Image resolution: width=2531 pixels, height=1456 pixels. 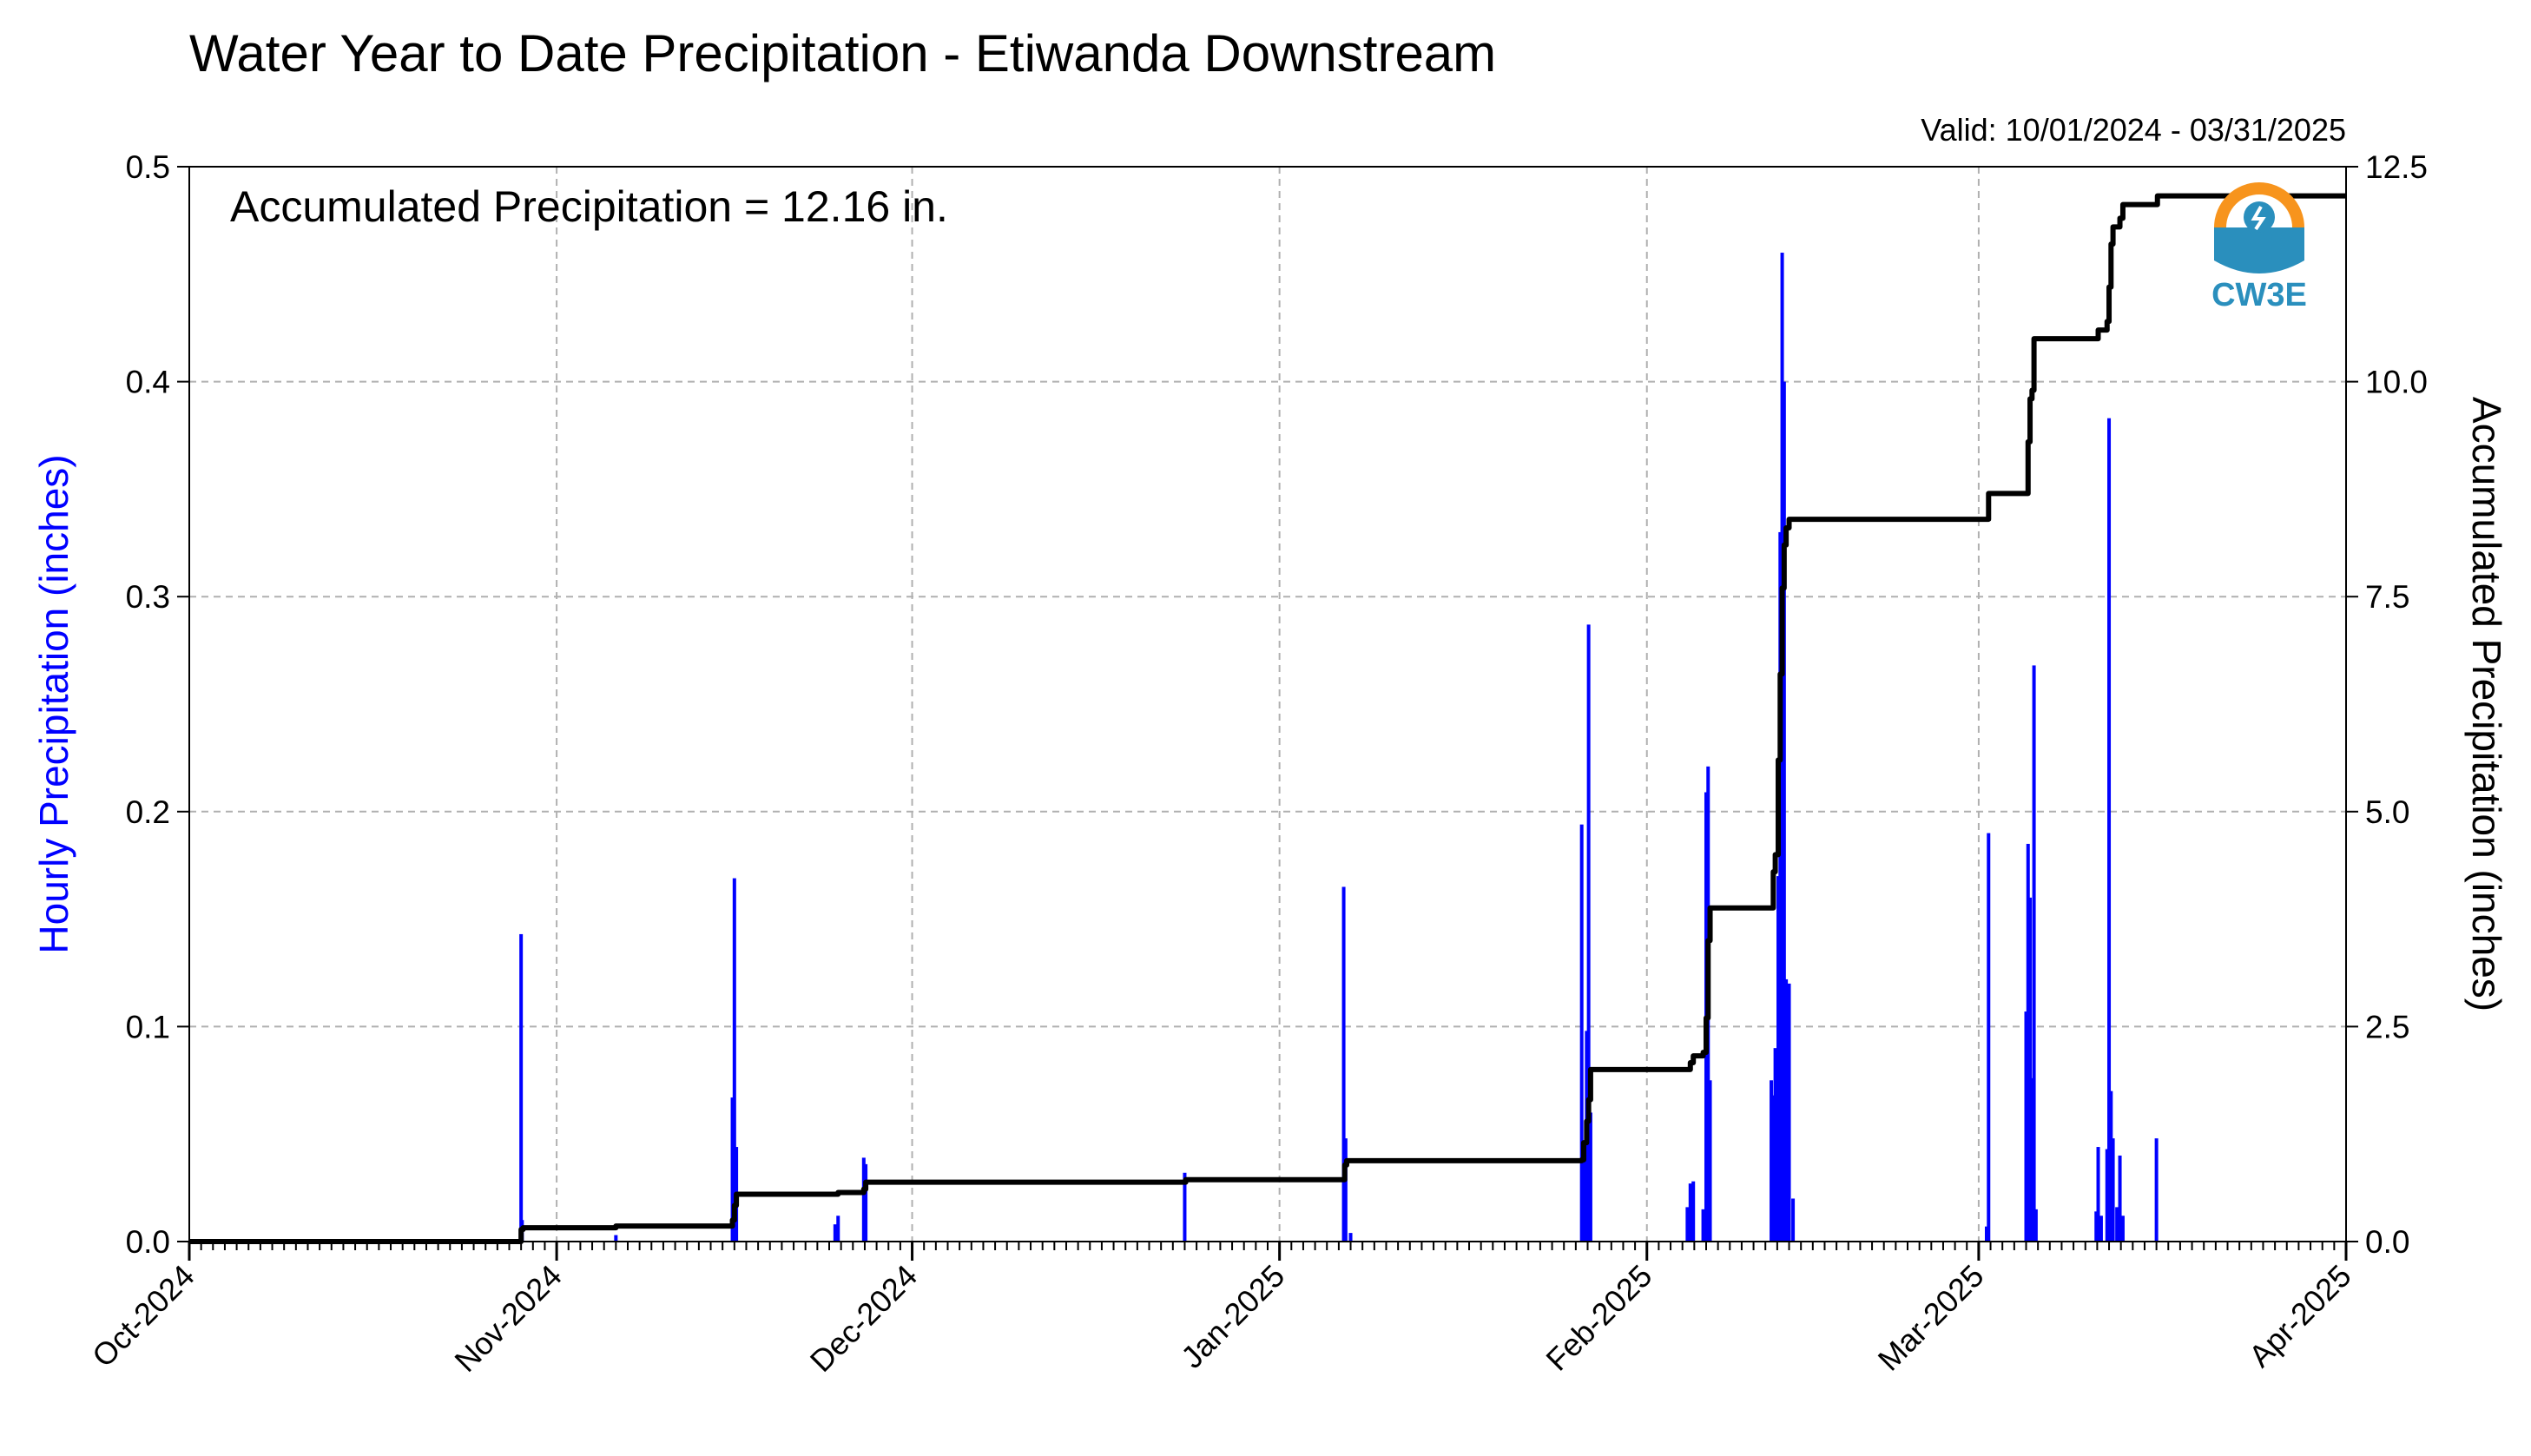 What do you see at coordinates (148, 1242) in the screenshot?
I see `y-tick-label: 0.0` at bounding box center [148, 1242].